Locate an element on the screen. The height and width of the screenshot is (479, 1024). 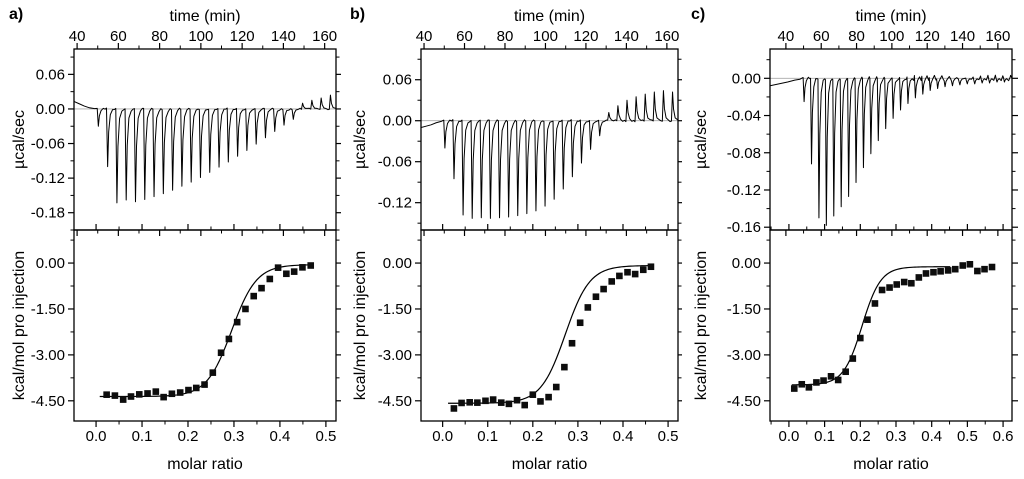
x-tick-label: 0.5 is located at coordinates (325, 436).